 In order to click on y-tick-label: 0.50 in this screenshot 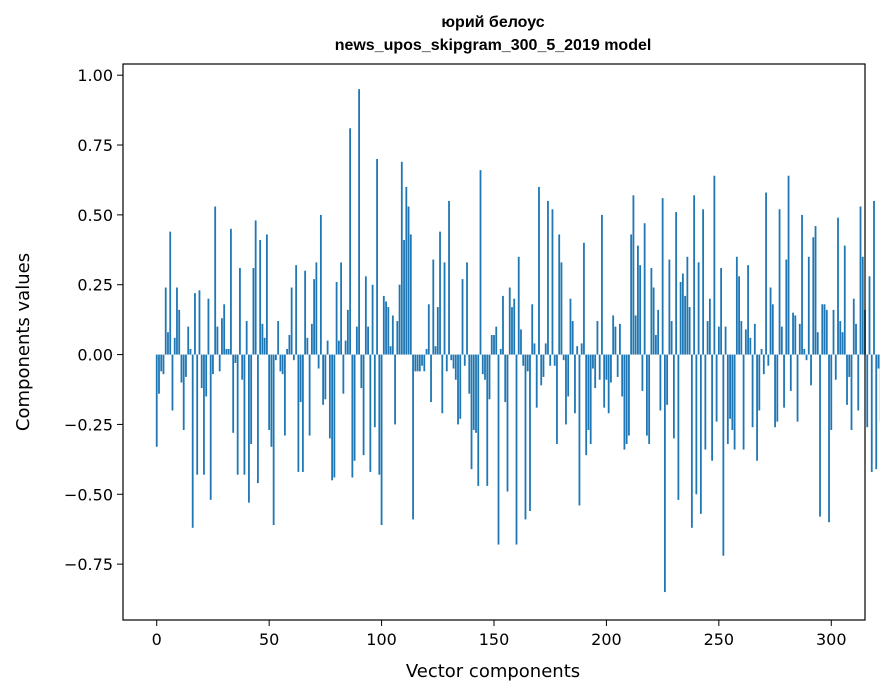, I will do `click(95, 215)`.